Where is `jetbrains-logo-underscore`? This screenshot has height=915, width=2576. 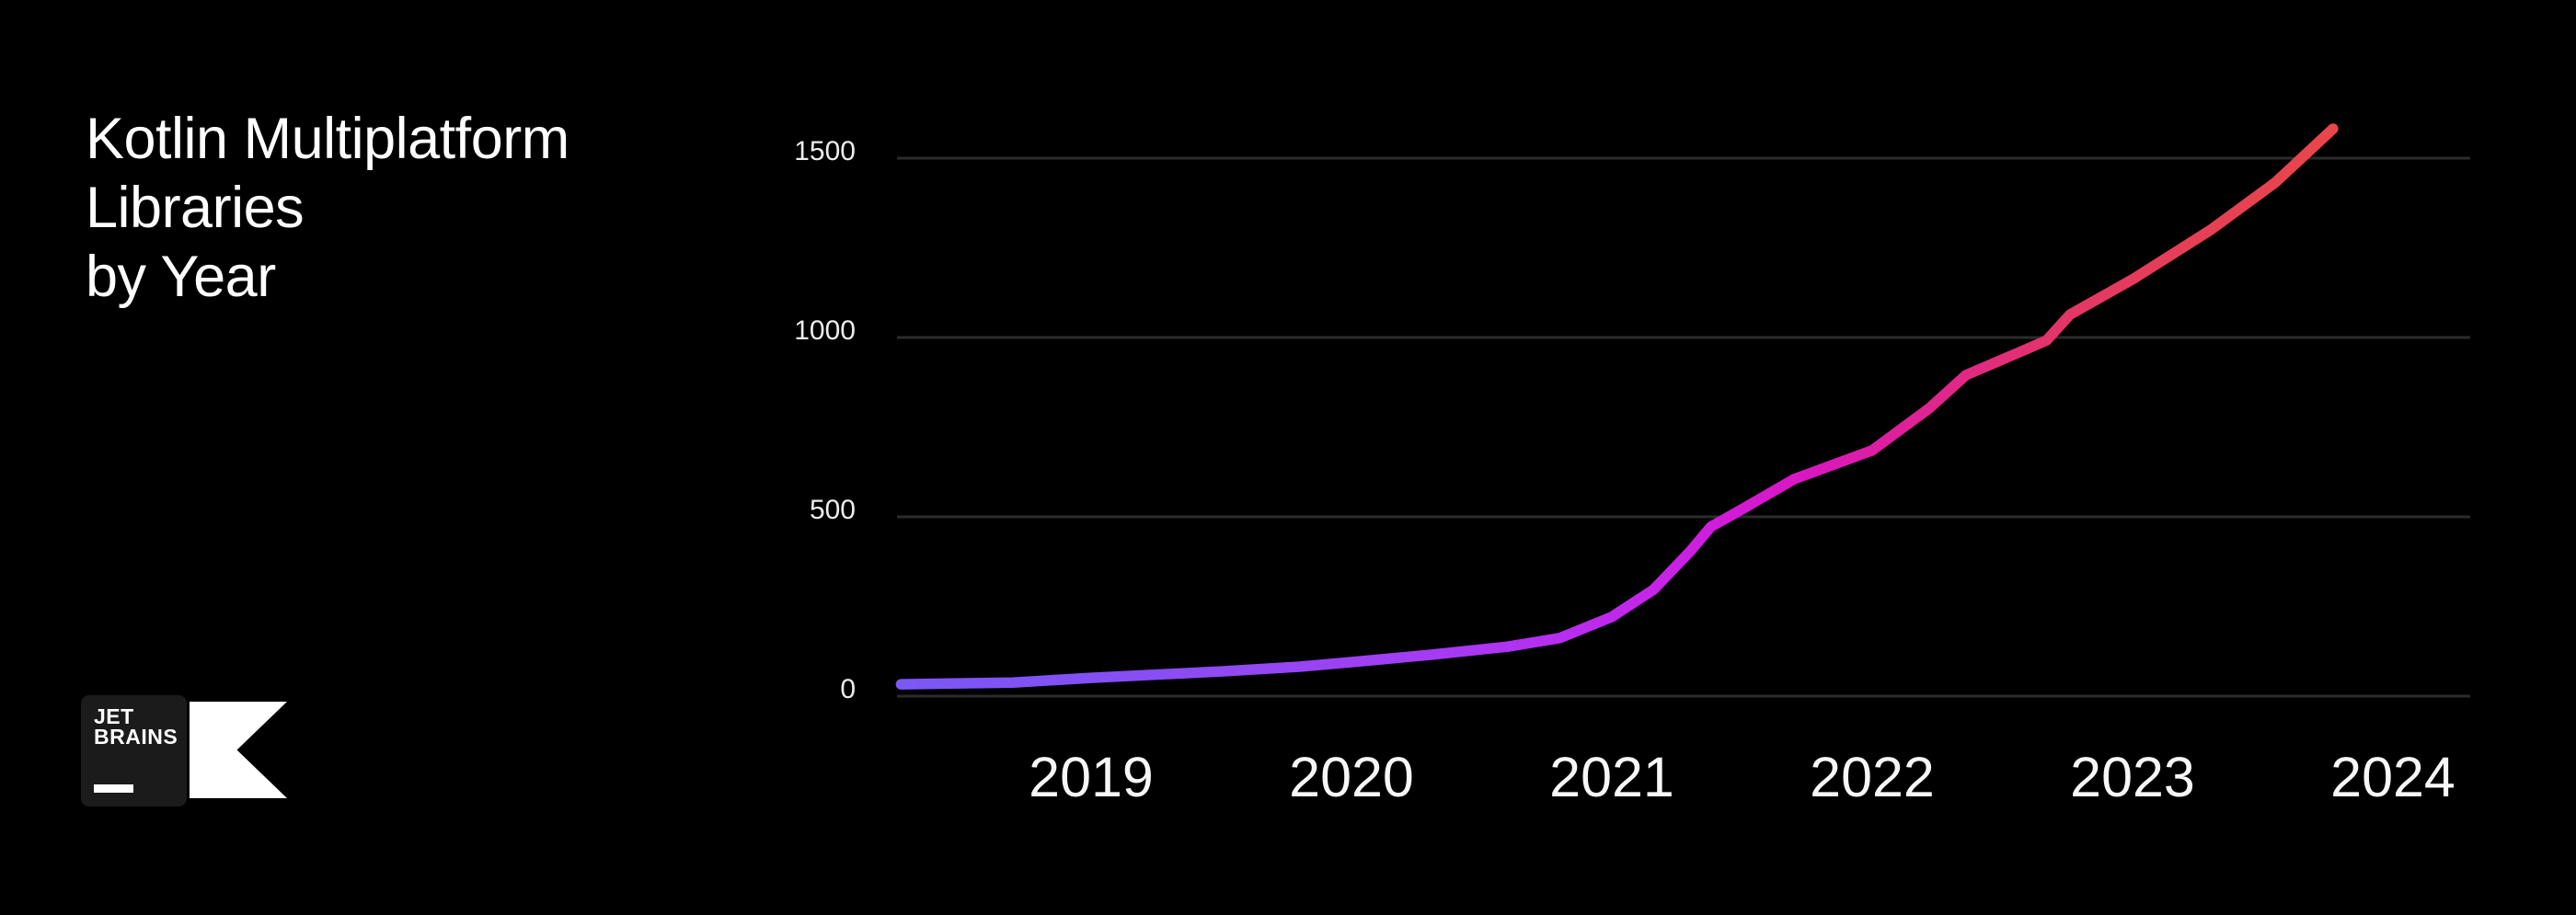
jetbrains-logo-underscore is located at coordinates (113, 788).